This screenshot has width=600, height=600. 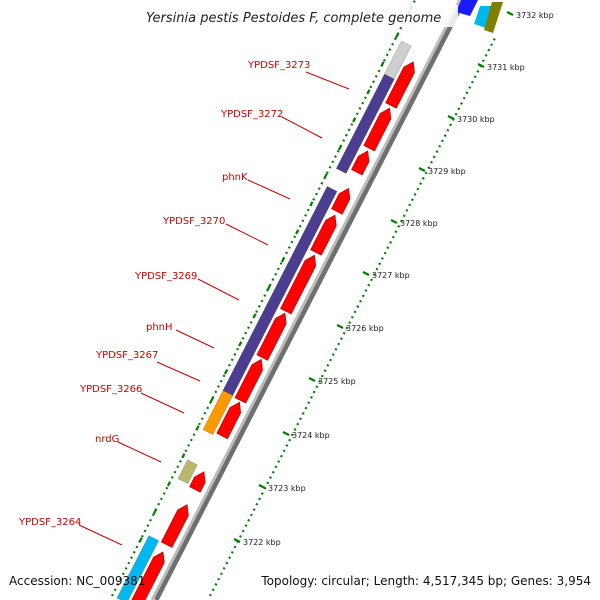 What do you see at coordinates (126, 355) in the screenshot?
I see `gene-label: YPDSF_3267` at bounding box center [126, 355].